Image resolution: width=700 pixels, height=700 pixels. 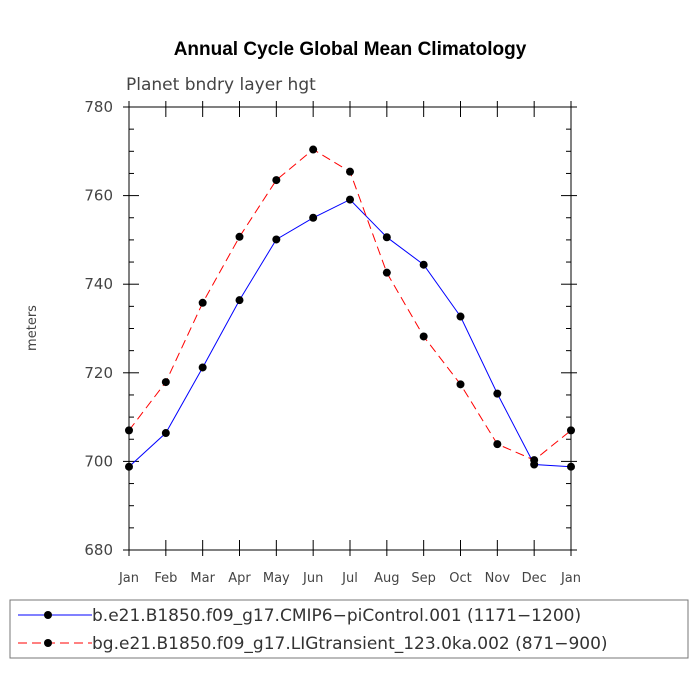 I want to click on chart-subtitle: Planet bndry layer hgt, so click(x=221, y=85).